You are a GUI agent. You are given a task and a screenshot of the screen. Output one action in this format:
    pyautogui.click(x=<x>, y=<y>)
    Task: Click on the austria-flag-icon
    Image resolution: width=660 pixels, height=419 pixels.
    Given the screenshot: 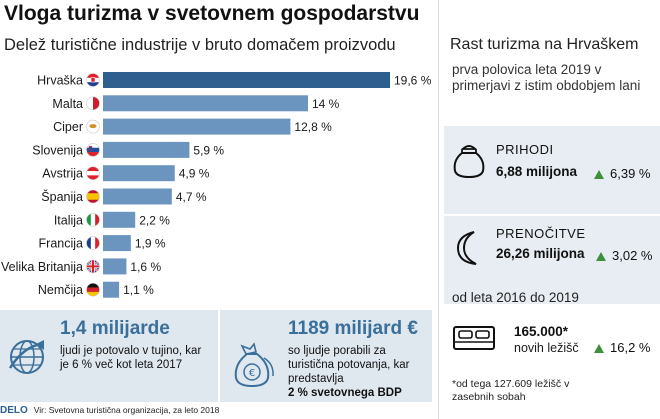 What is the action you would take?
    pyautogui.click(x=93, y=173)
    